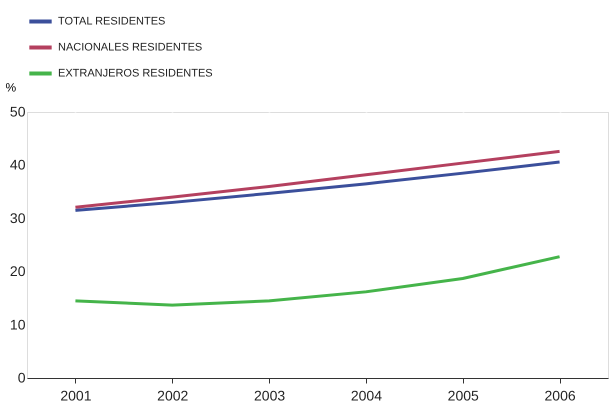 This screenshot has height=408, width=613. Describe the element at coordinates (112, 22) in the screenshot. I see `legend-label: TOTAL RESIDENTES` at that location.